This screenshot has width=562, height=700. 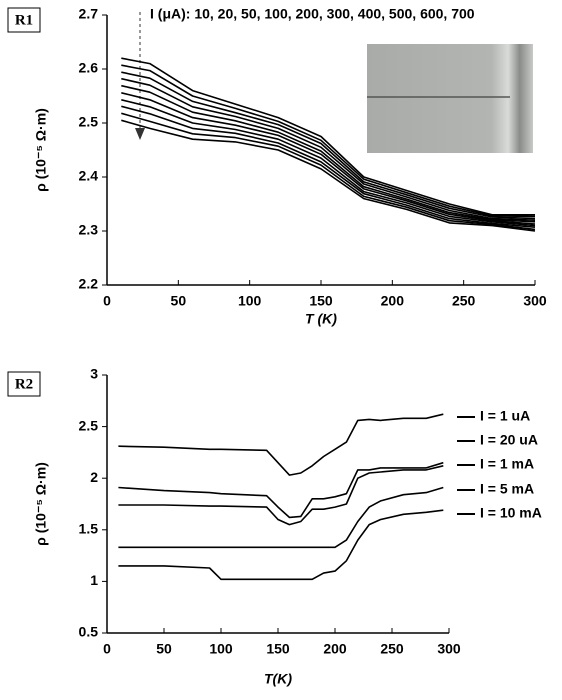 I want to click on panel-label-box: R2, so click(x=24, y=384).